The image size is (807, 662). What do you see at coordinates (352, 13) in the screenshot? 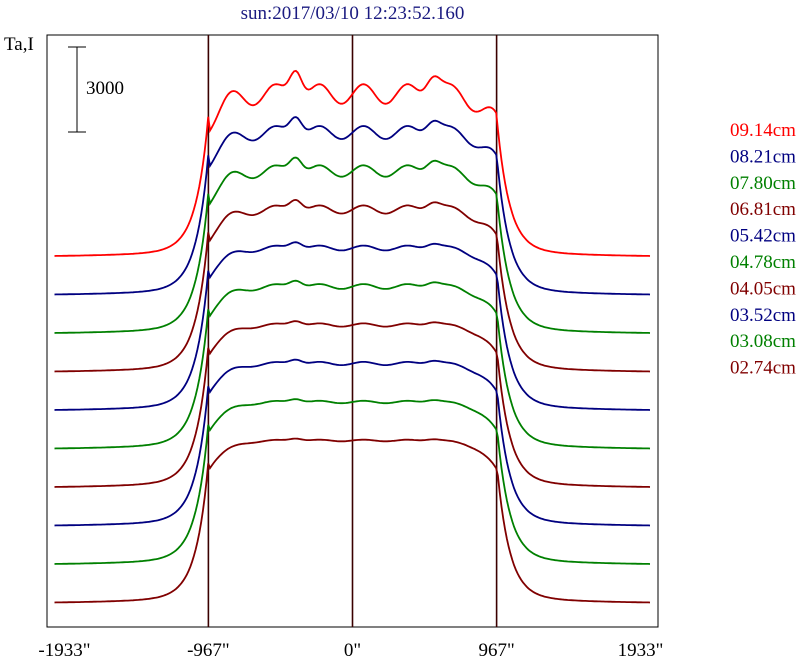
I see `chart-title: sun:2017/03/10 12:23:52.160` at bounding box center [352, 13].